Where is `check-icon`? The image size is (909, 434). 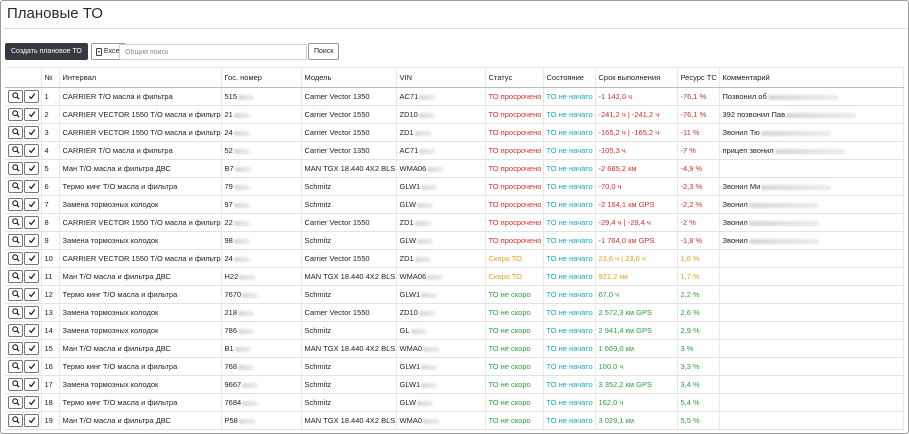
check-icon is located at coordinates (32, 313).